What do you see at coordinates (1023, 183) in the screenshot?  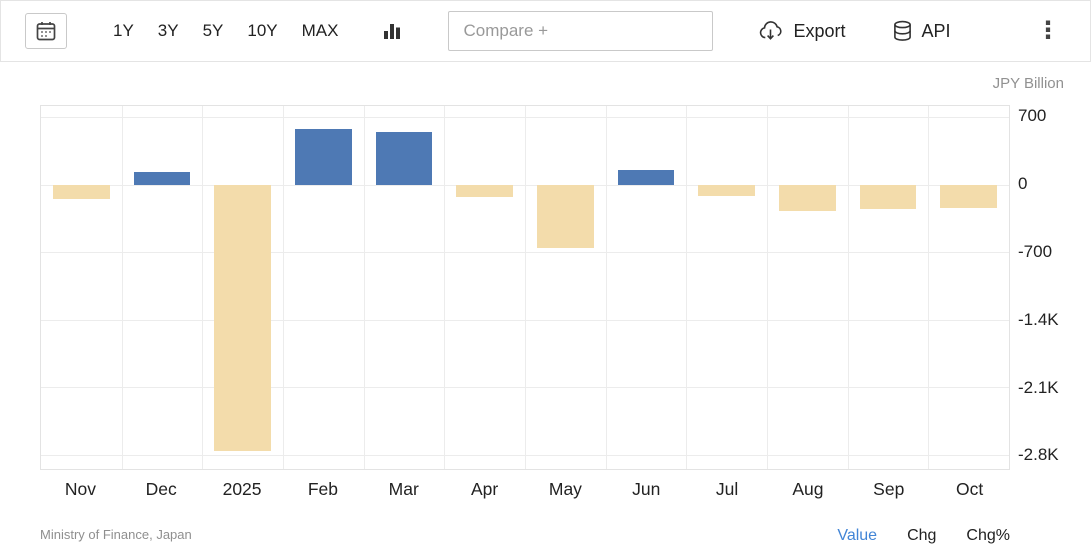 I see `y-tick-label: 0` at bounding box center [1023, 183].